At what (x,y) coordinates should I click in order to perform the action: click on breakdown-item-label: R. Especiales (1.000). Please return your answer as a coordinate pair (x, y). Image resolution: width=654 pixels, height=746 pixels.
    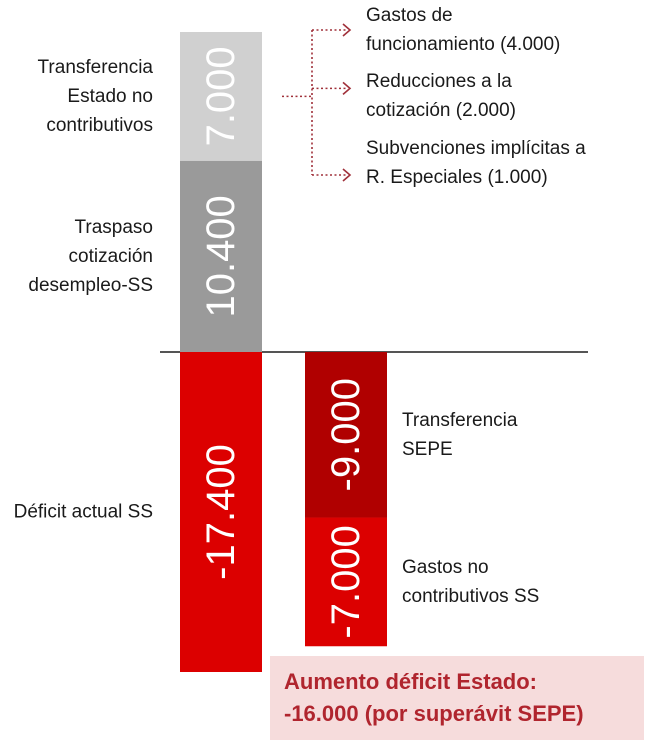
    Looking at the image, I should click on (457, 177).